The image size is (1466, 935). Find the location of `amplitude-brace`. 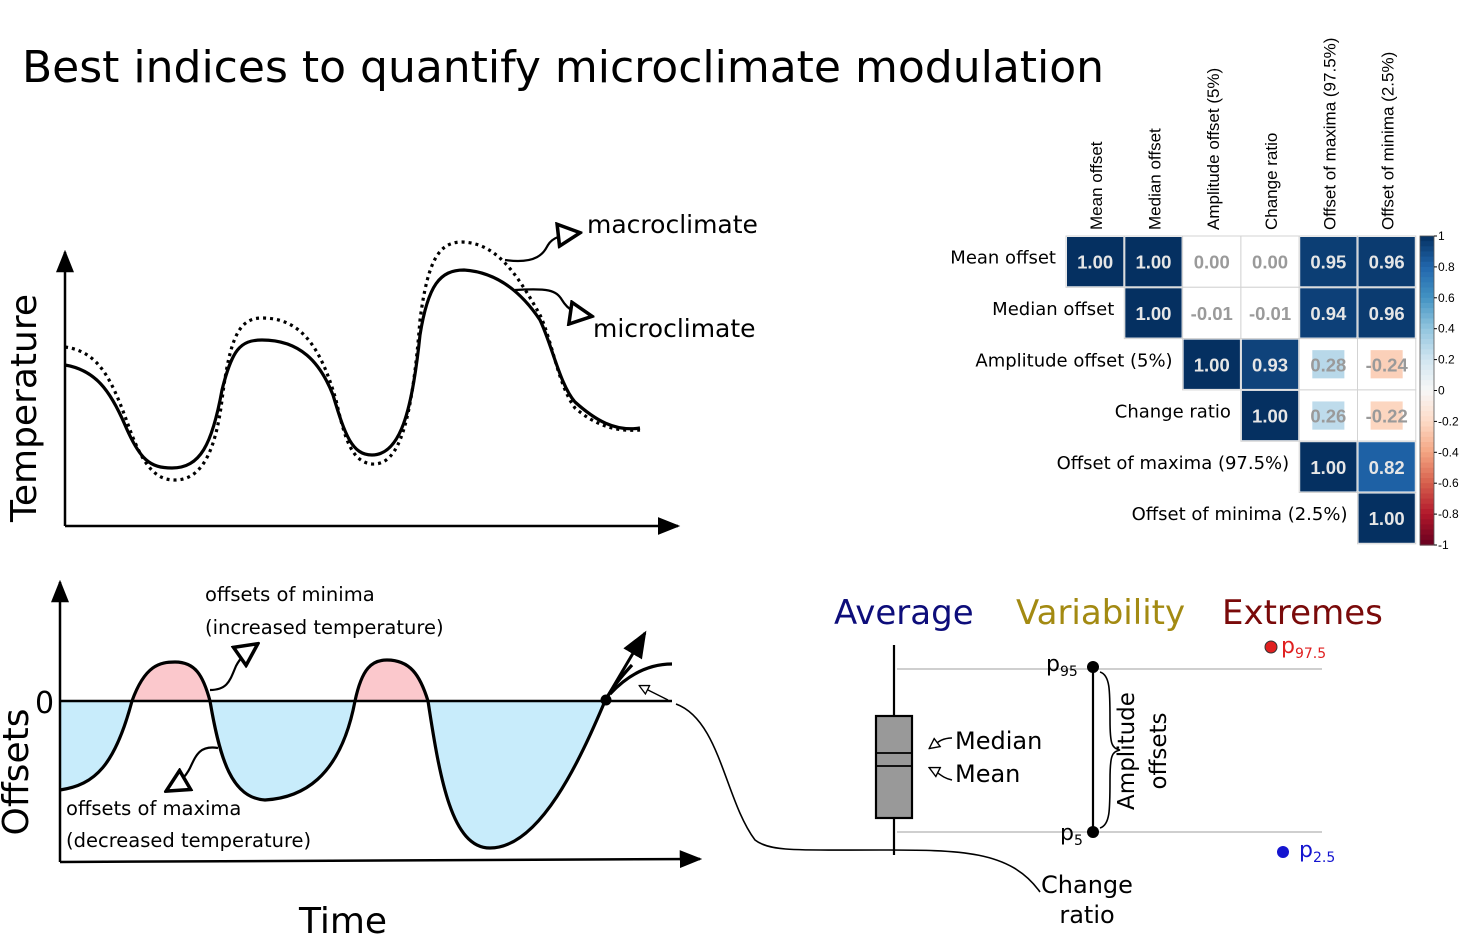

amplitude-brace is located at coordinates (1110, 750).